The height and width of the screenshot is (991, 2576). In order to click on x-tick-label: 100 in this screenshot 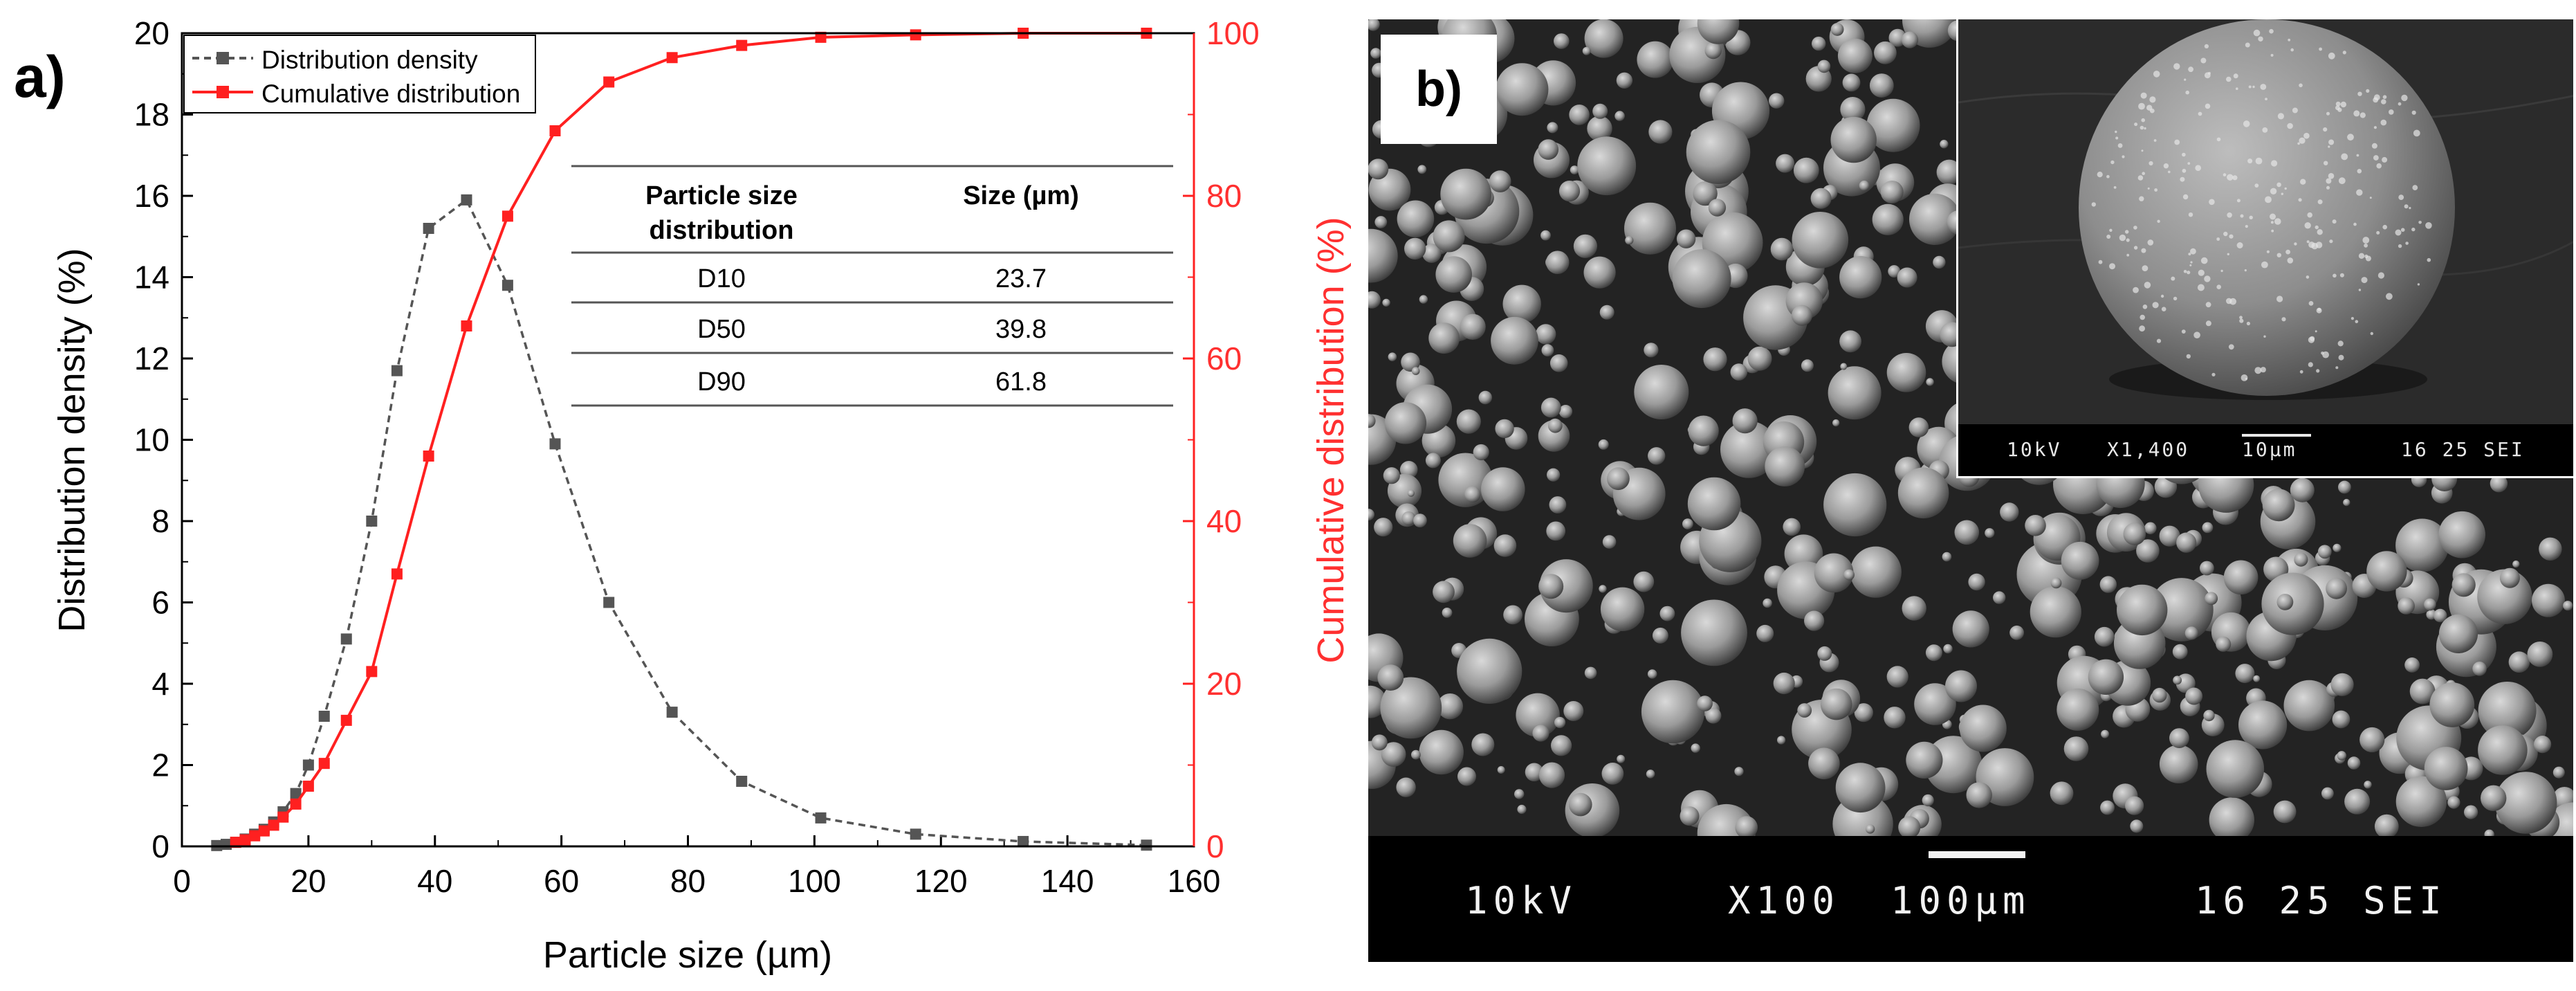, I will do `click(814, 881)`.